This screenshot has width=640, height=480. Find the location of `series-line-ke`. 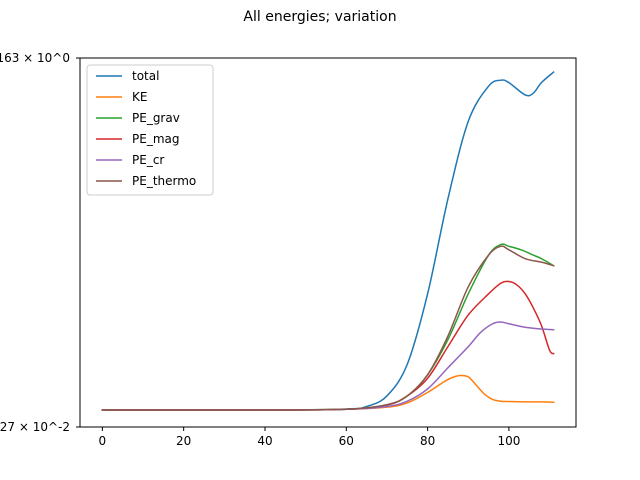

series-line-ke is located at coordinates (328, 392).